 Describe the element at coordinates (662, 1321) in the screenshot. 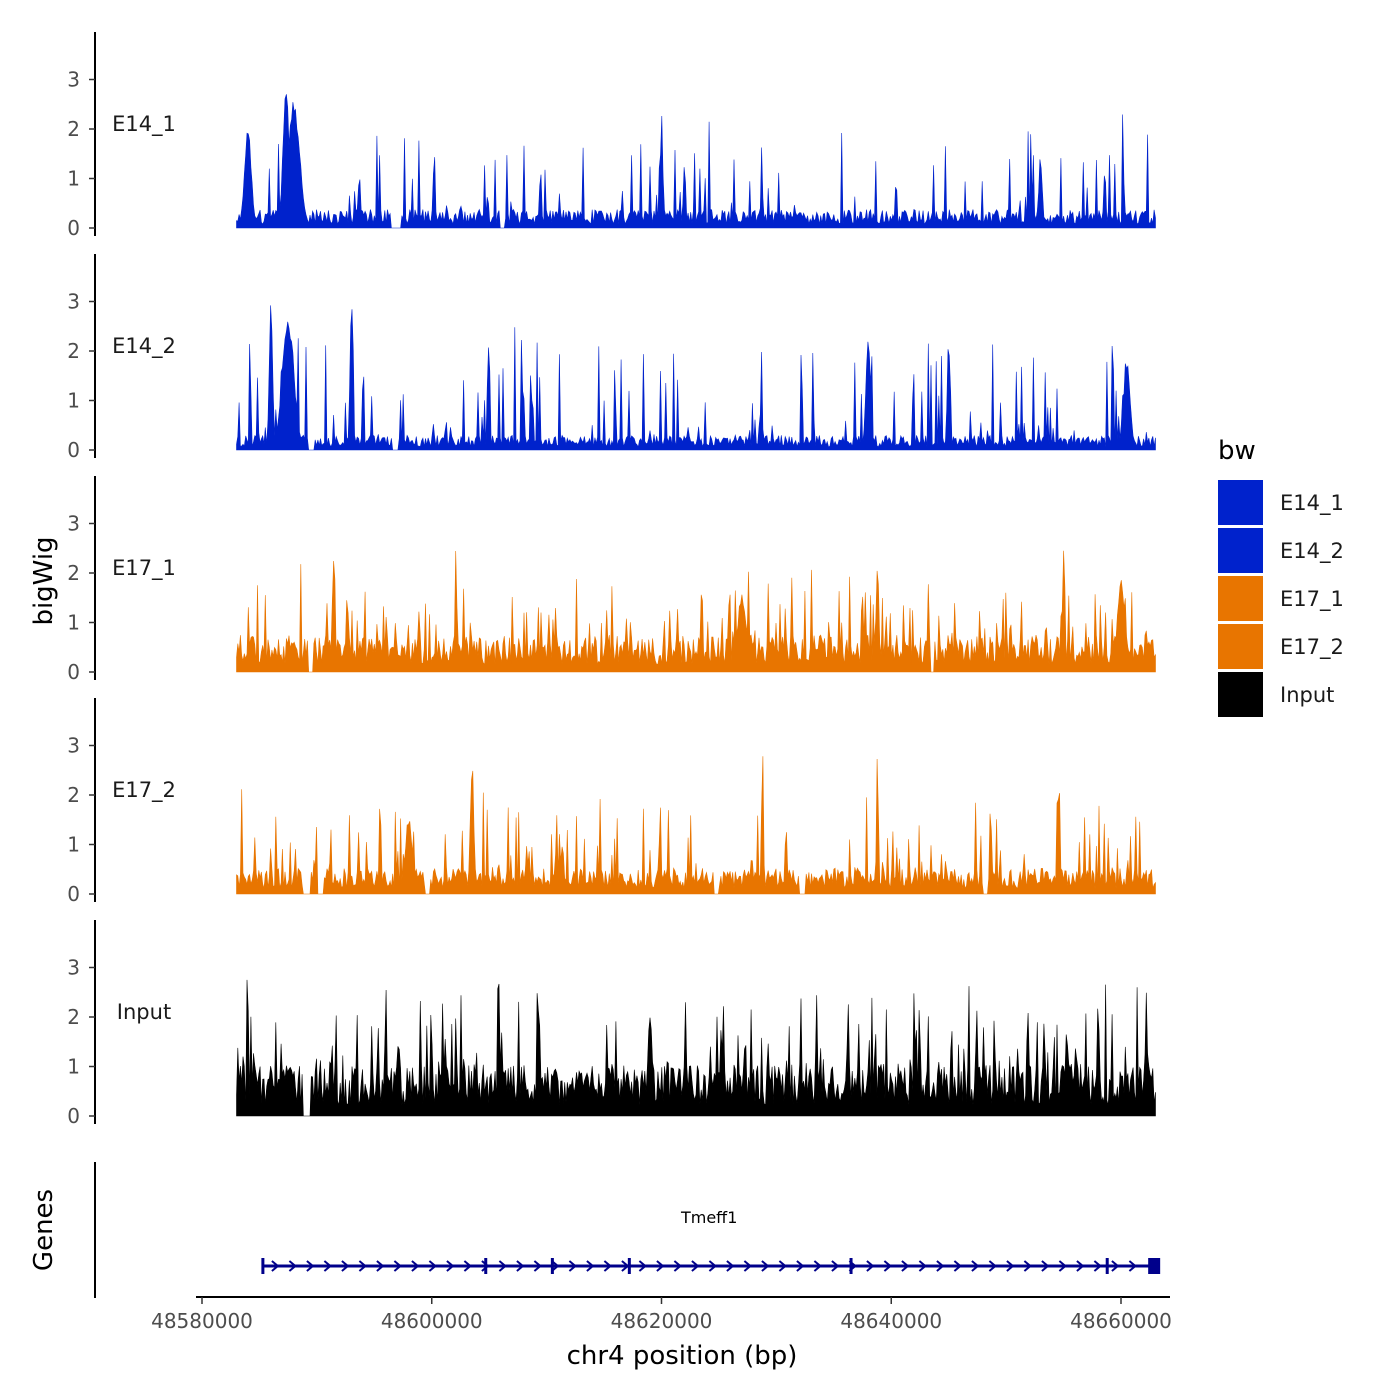

I see `x-tick-label: 48620000` at that location.